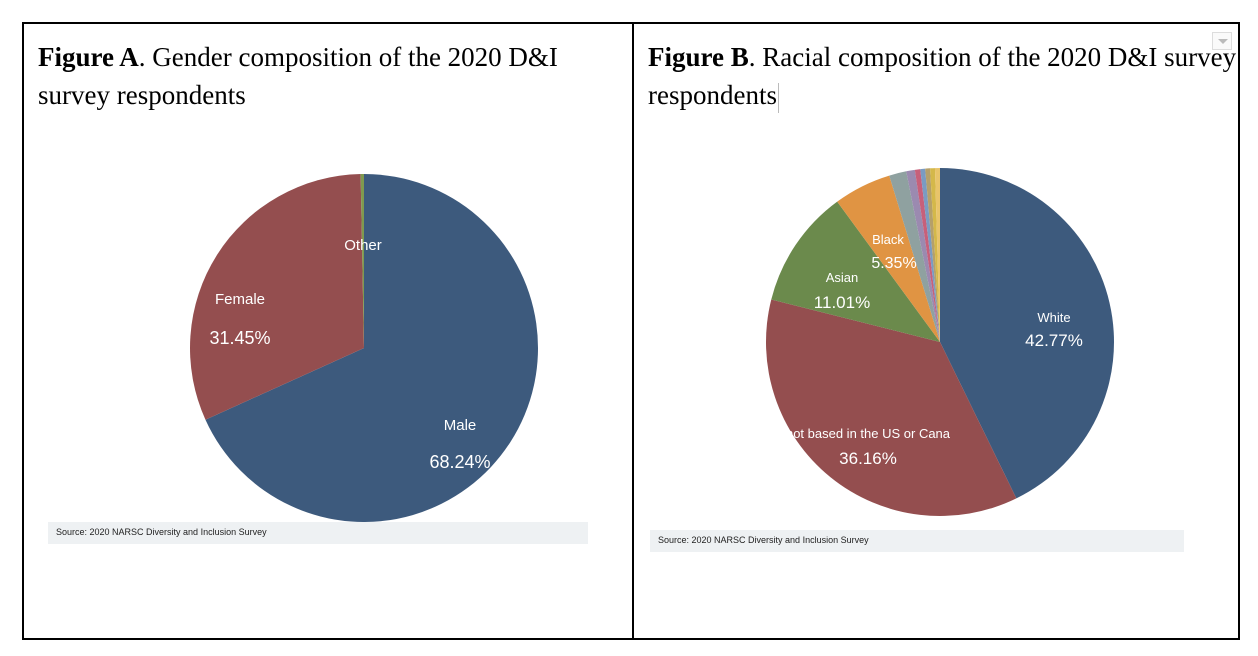  What do you see at coordinates (1053, 317) in the screenshot?
I see `slice-label: White` at bounding box center [1053, 317].